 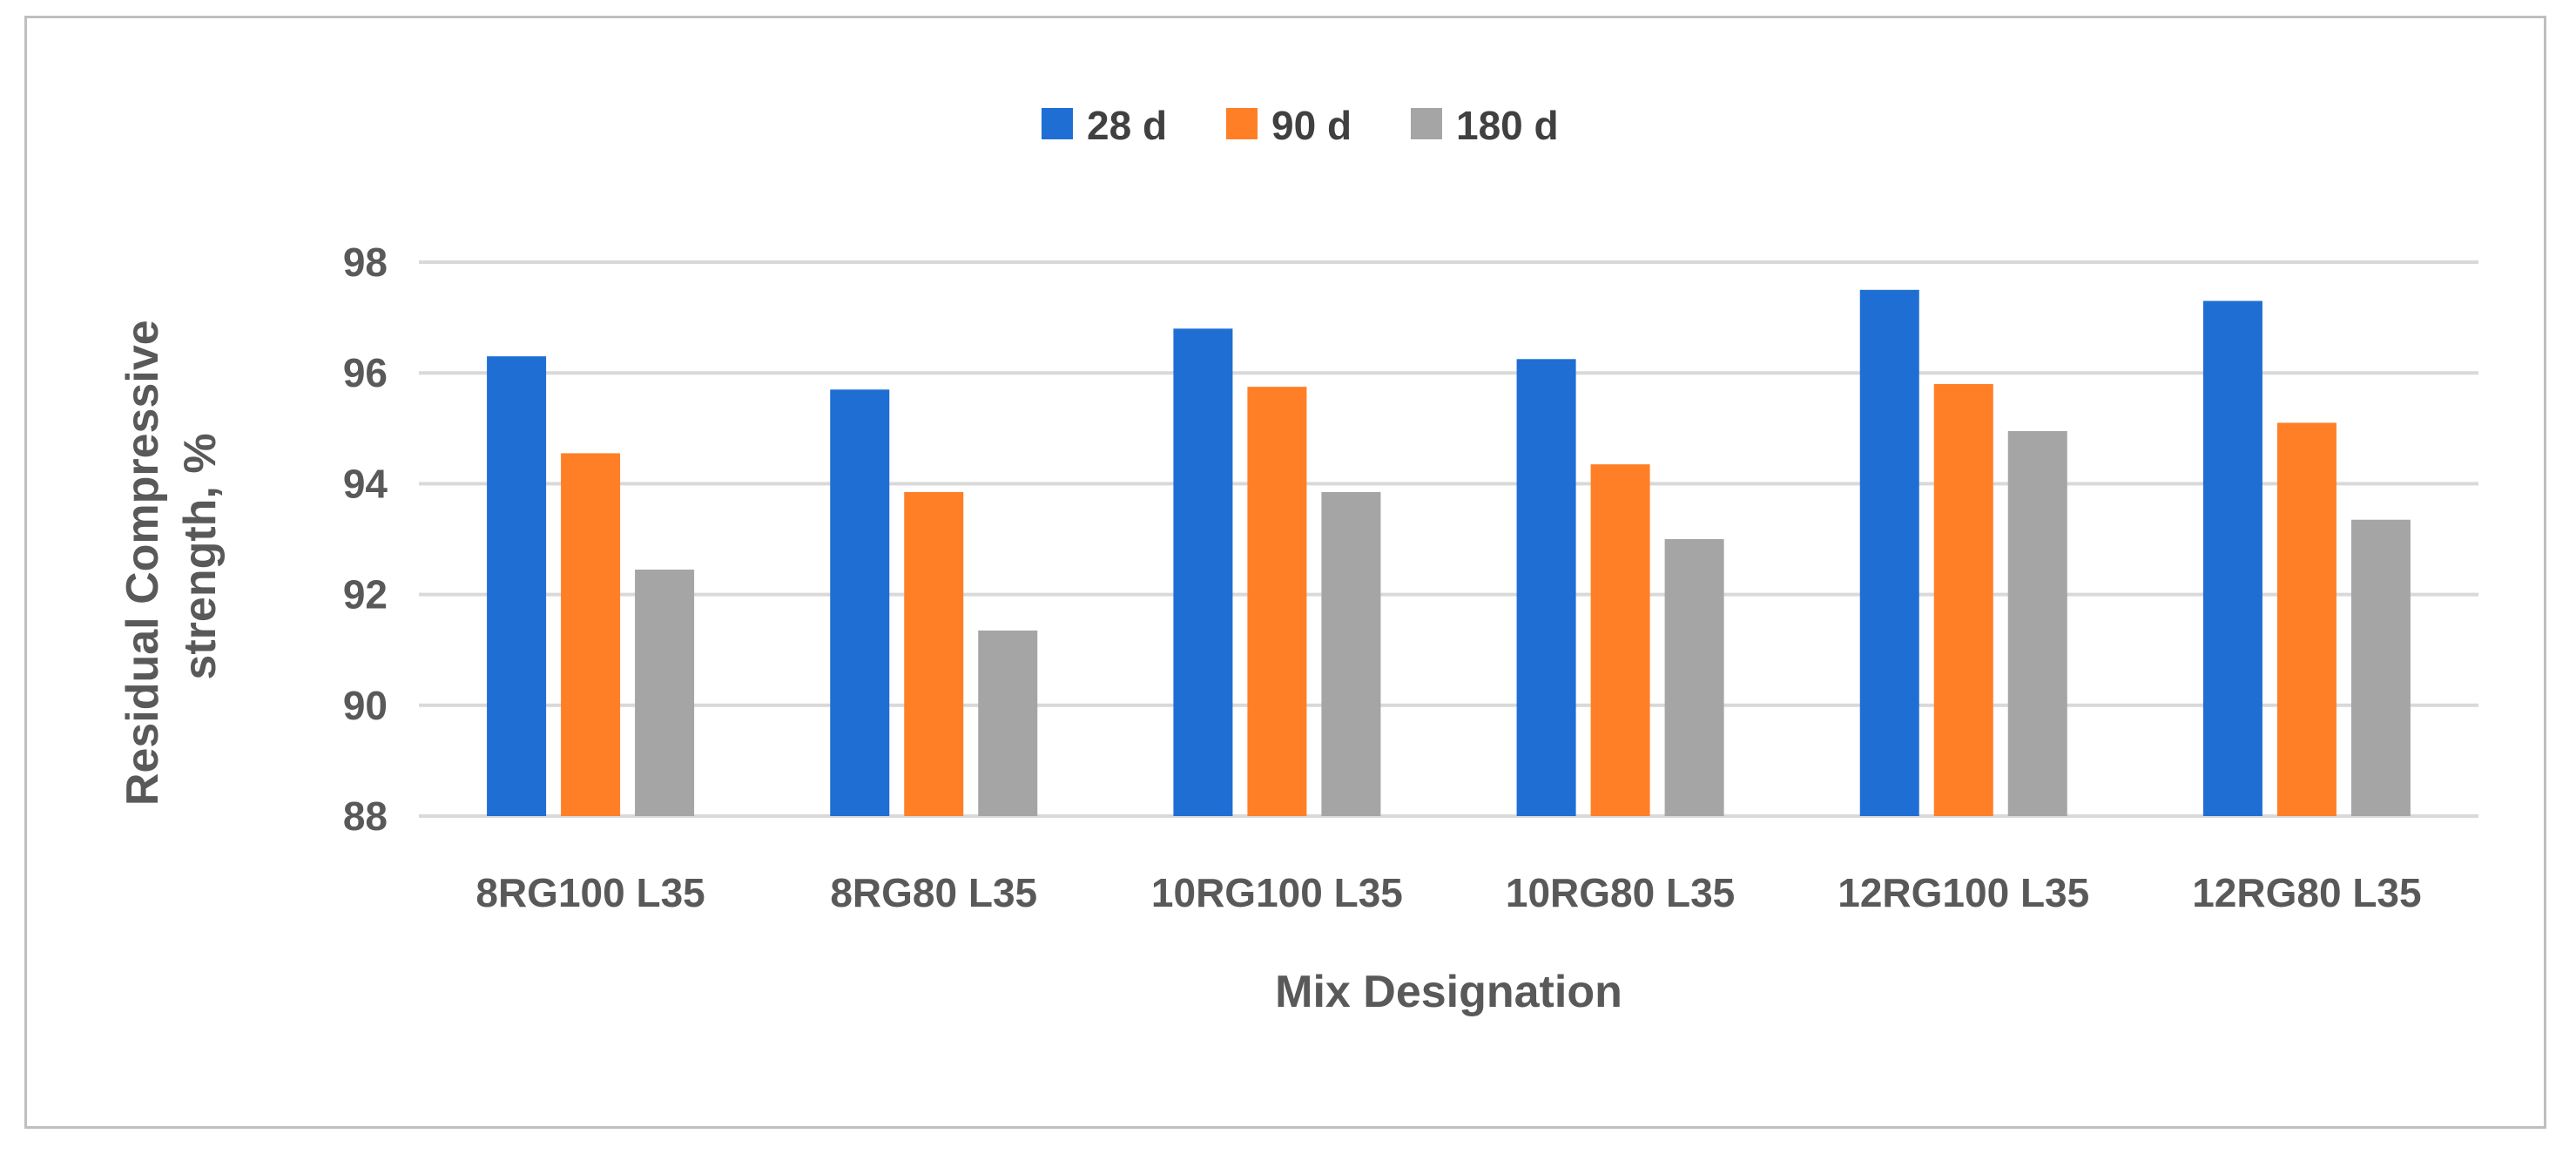 What do you see at coordinates (1694, 678) in the screenshot?
I see `bar-180d-10RG80-L35` at bounding box center [1694, 678].